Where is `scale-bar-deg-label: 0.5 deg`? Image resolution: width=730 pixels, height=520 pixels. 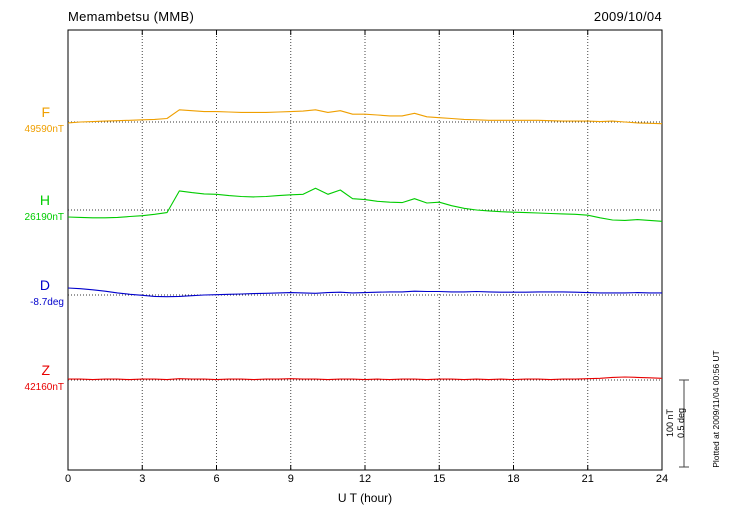
scale-bar-deg-label: 0.5 deg is located at coordinates (681, 423).